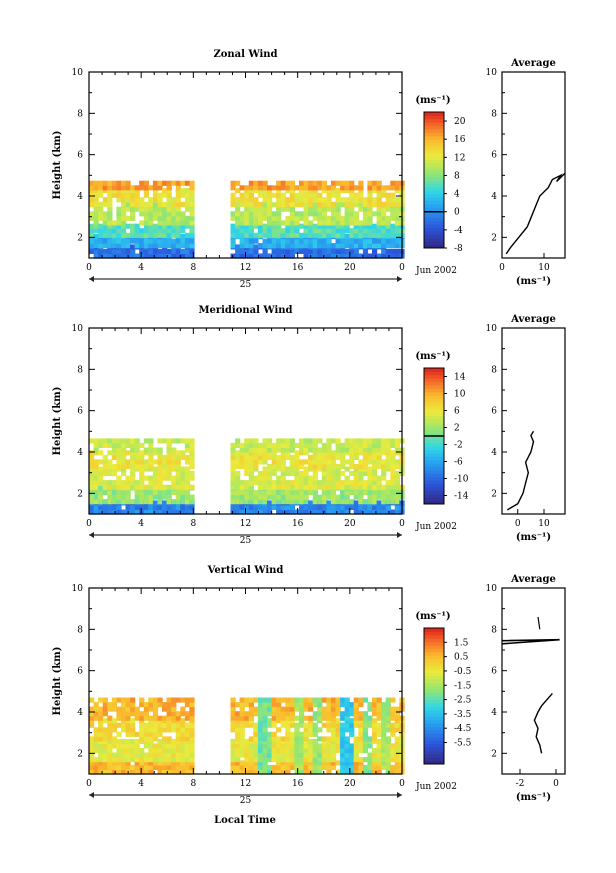 This screenshot has width=616, height=873. Describe the element at coordinates (245, 310) in the screenshot. I see `panel-title: Meridional Wind` at that location.